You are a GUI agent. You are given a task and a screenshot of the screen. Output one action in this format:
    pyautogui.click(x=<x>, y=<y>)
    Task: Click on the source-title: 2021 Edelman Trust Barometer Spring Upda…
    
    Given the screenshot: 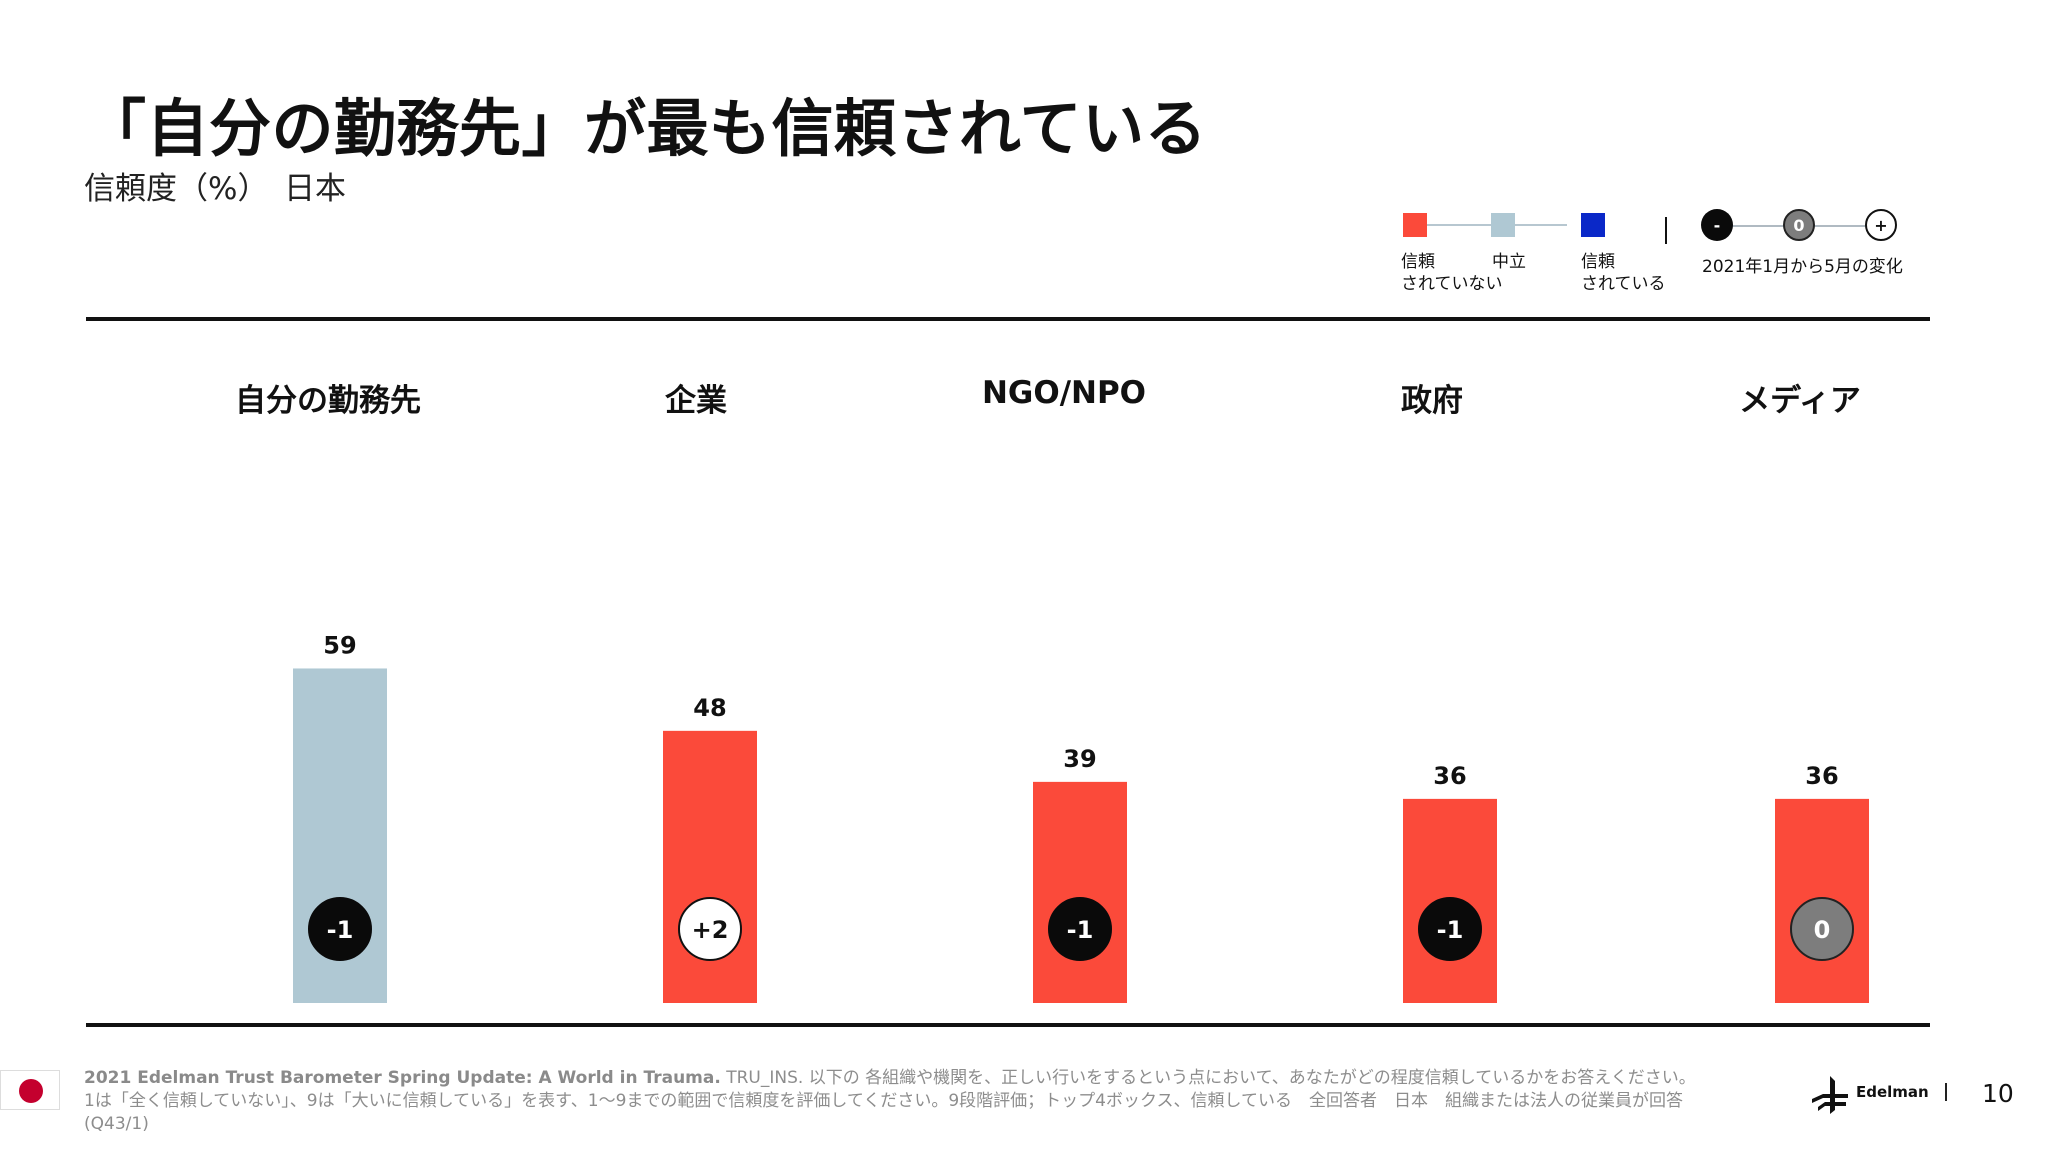 What is the action you would take?
    pyautogui.click(x=402, y=1078)
    